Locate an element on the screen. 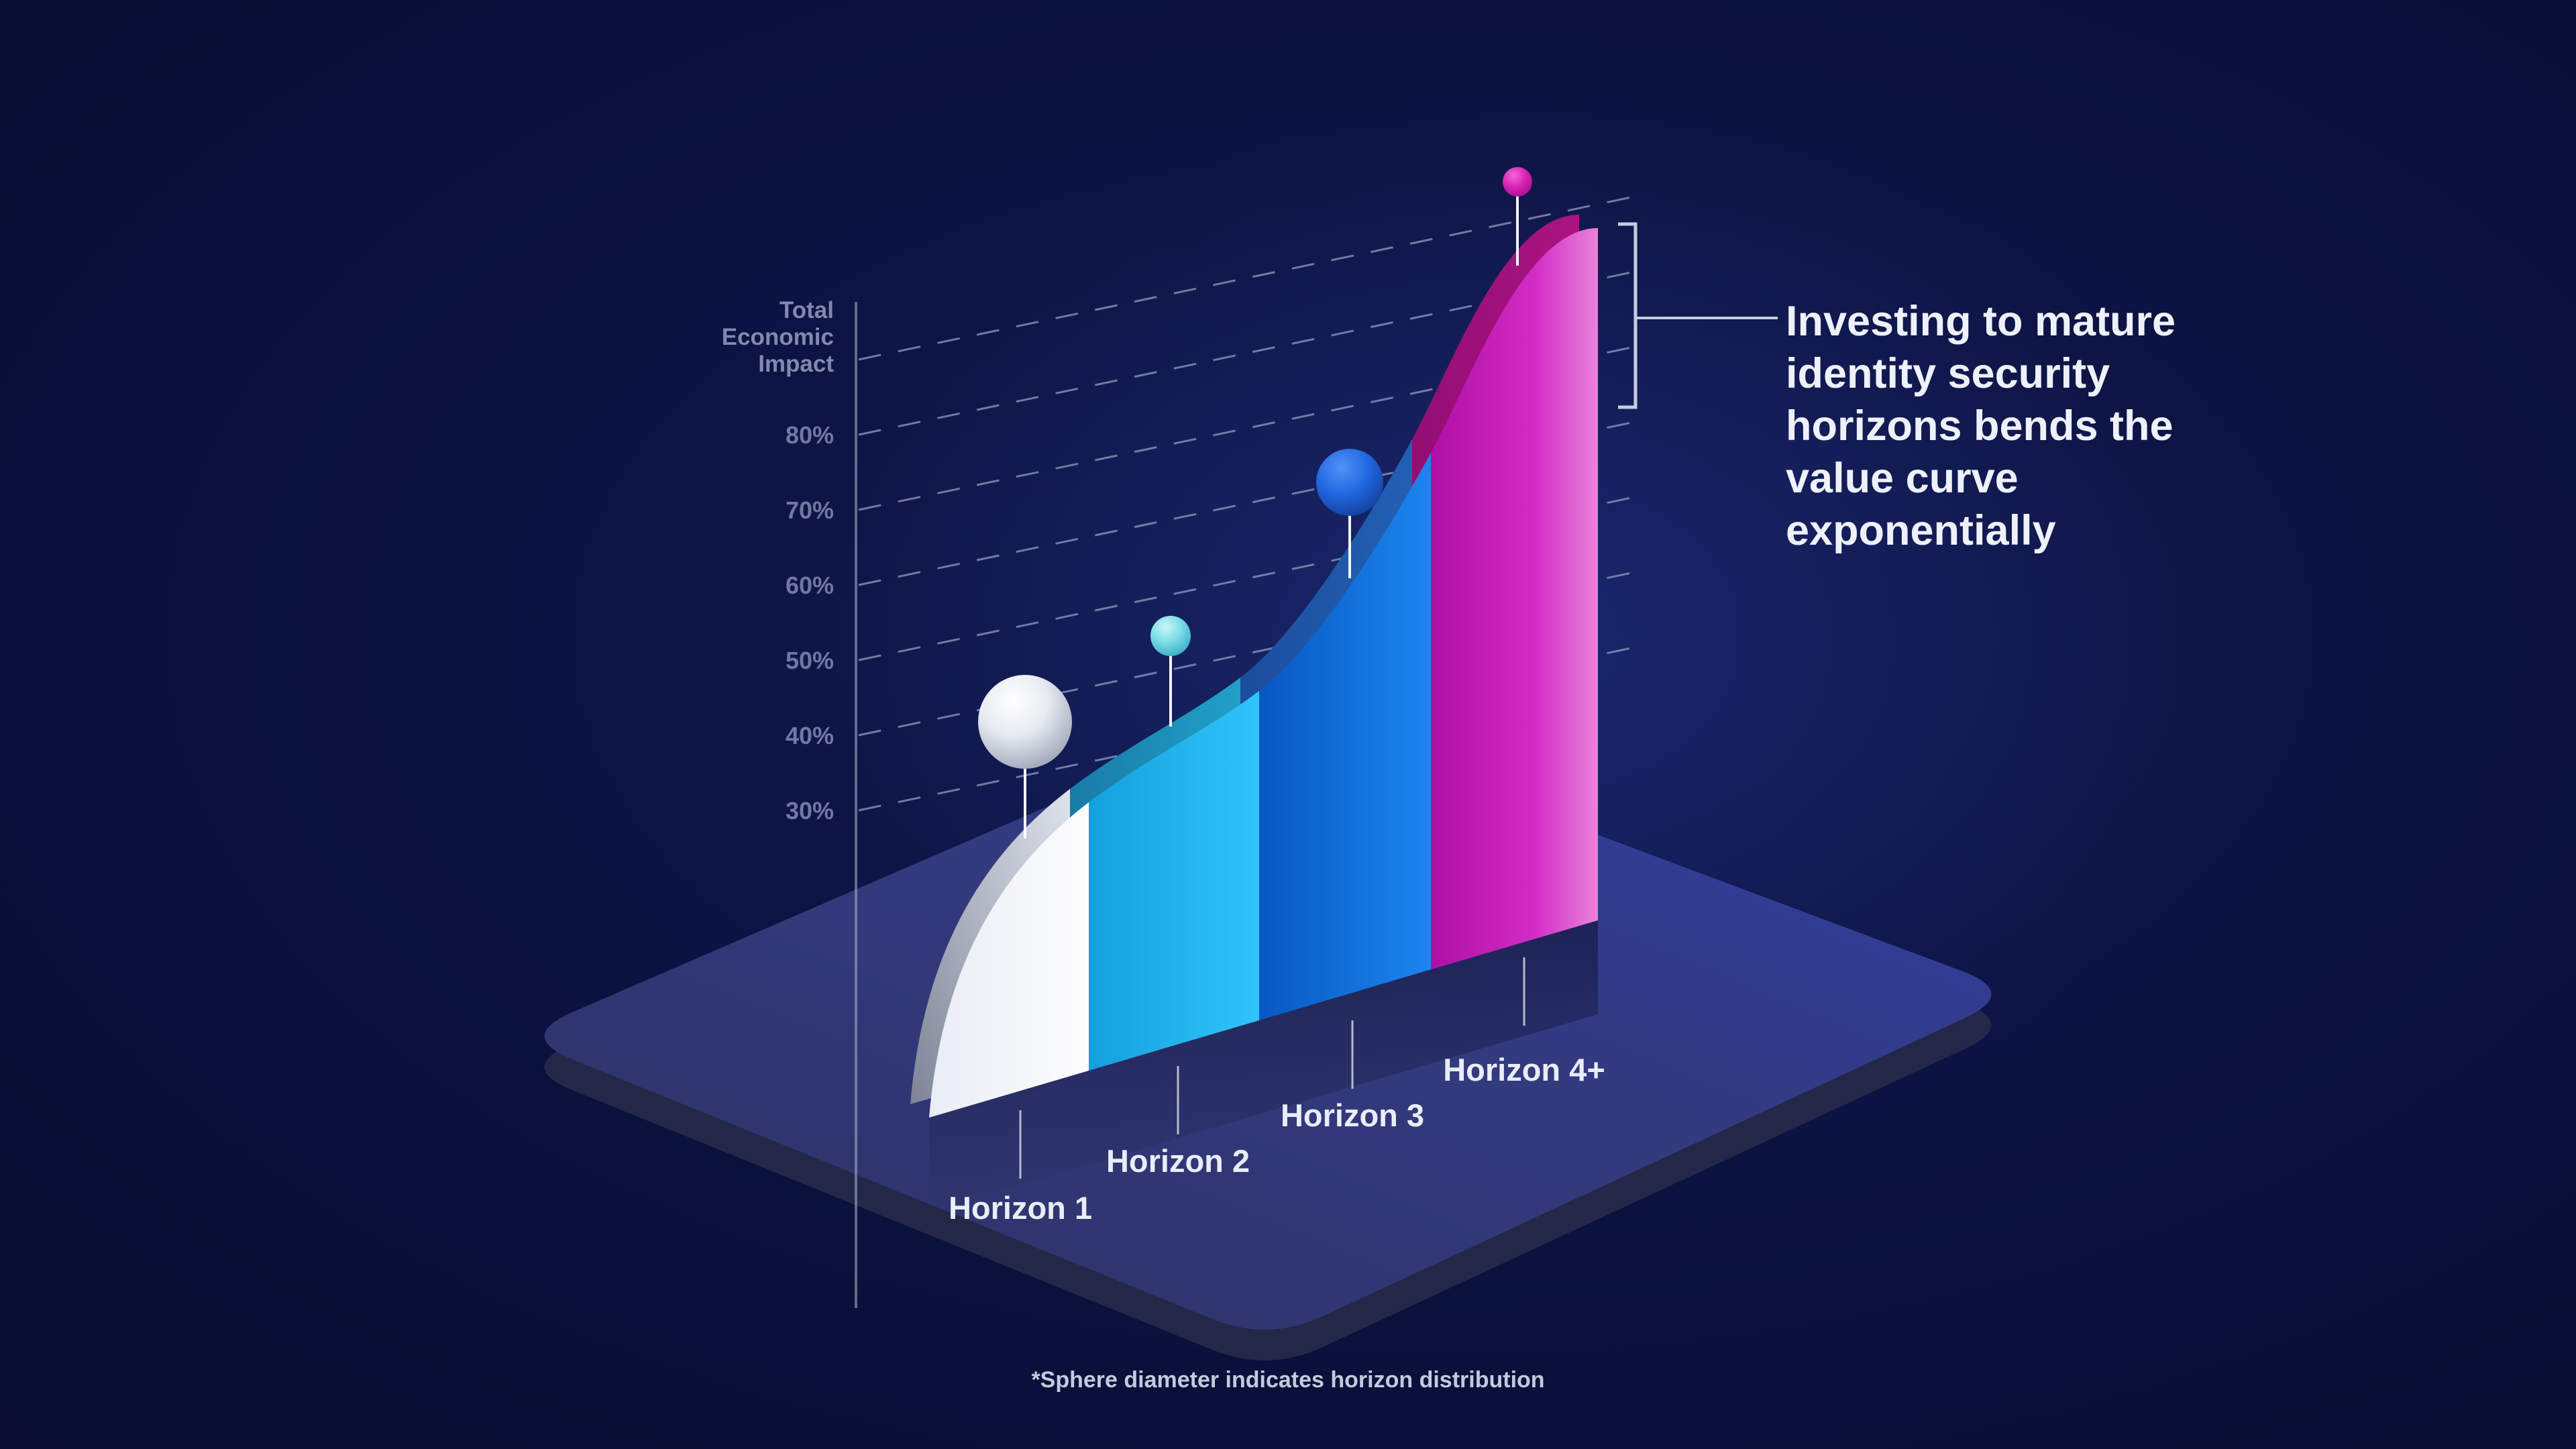  sphere-sticks is located at coordinates (1271, 517).